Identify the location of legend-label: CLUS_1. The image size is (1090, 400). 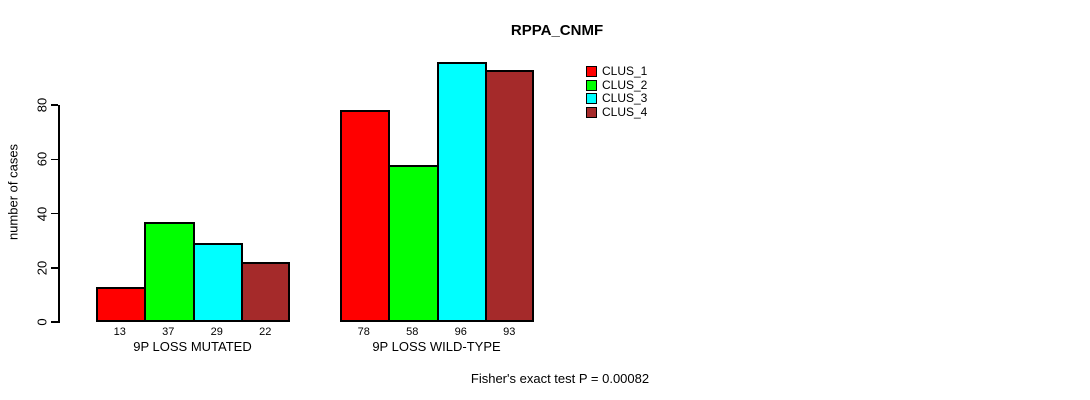
(625, 71).